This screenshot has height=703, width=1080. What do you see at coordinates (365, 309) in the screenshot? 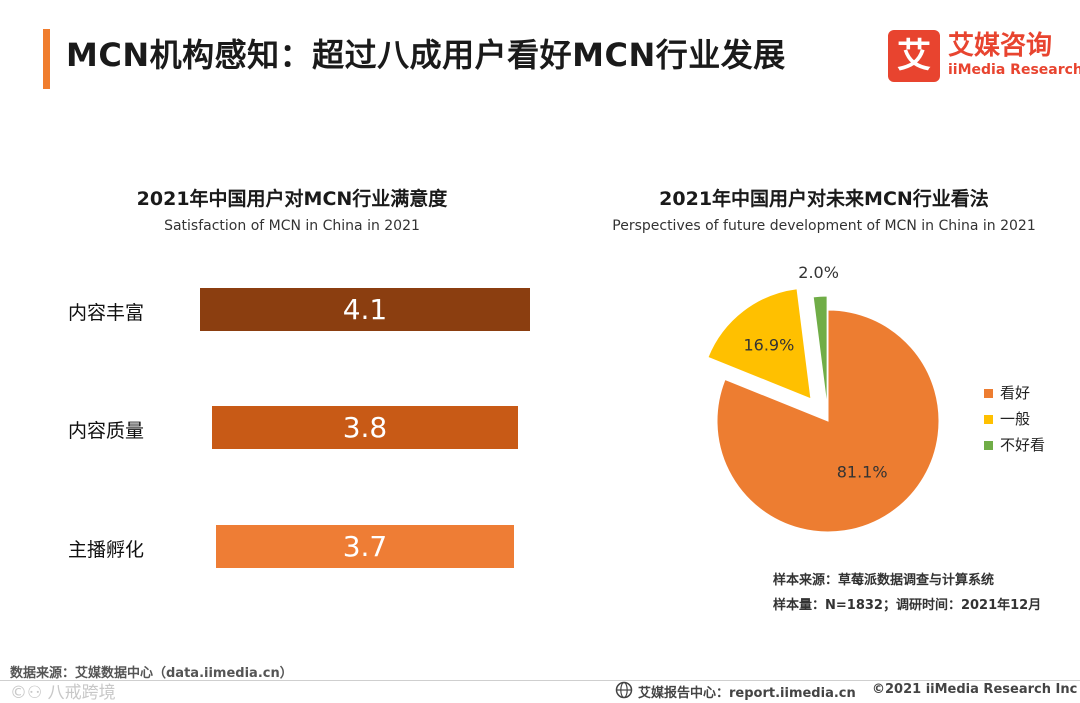
I see `bar-mark: 4.1` at bounding box center [365, 309].